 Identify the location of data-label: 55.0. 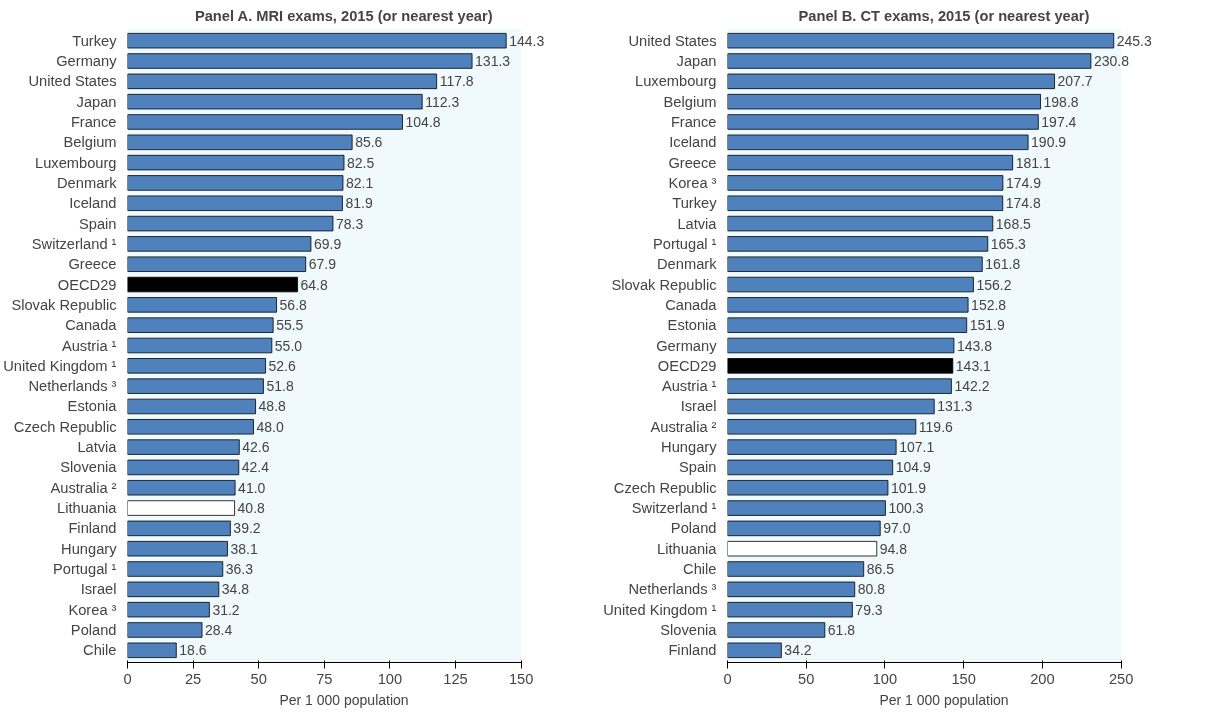
(288, 345).